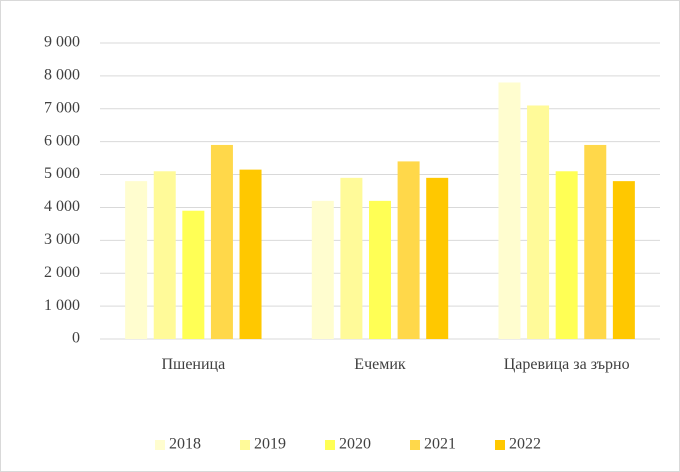 The height and width of the screenshot is (472, 680). Describe the element at coordinates (62, 305) in the screenshot. I see `y-tick-label: 1 000` at that location.